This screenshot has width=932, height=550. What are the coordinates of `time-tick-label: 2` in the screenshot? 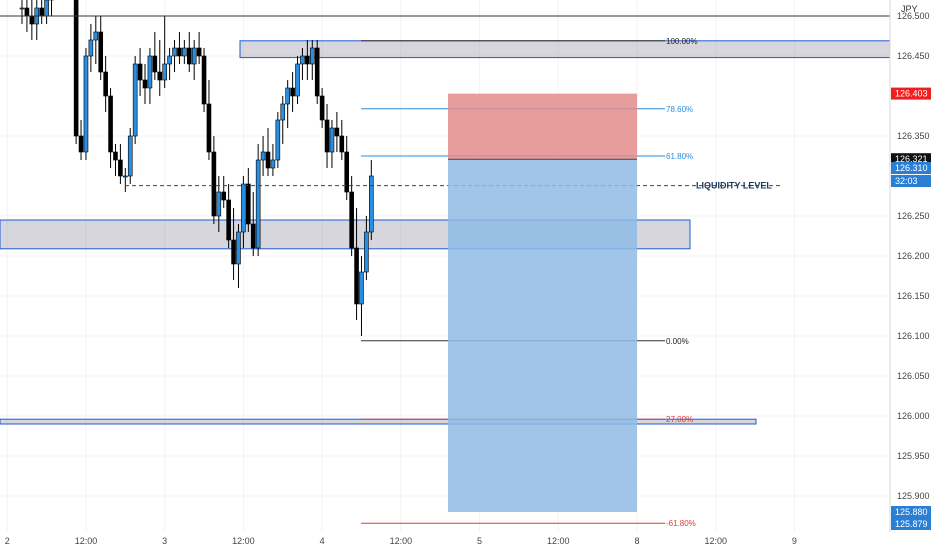 It's located at (7, 541).